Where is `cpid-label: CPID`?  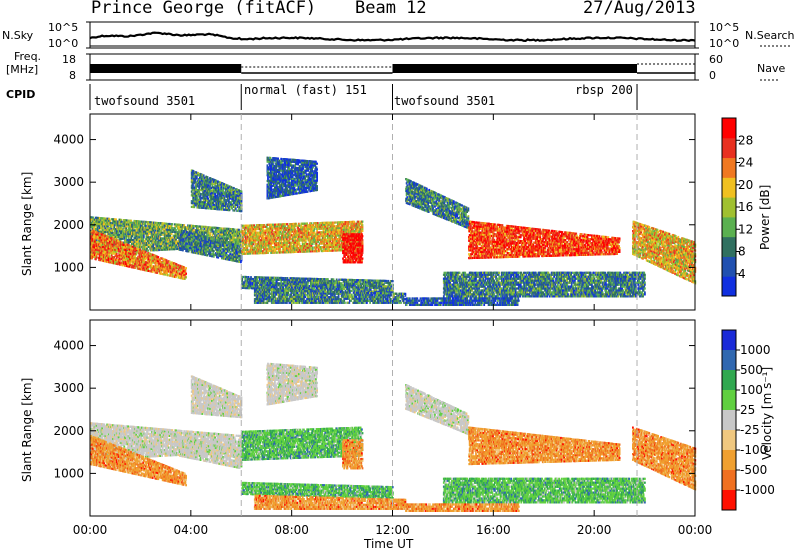
cpid-label: CPID is located at coordinates (20, 94).